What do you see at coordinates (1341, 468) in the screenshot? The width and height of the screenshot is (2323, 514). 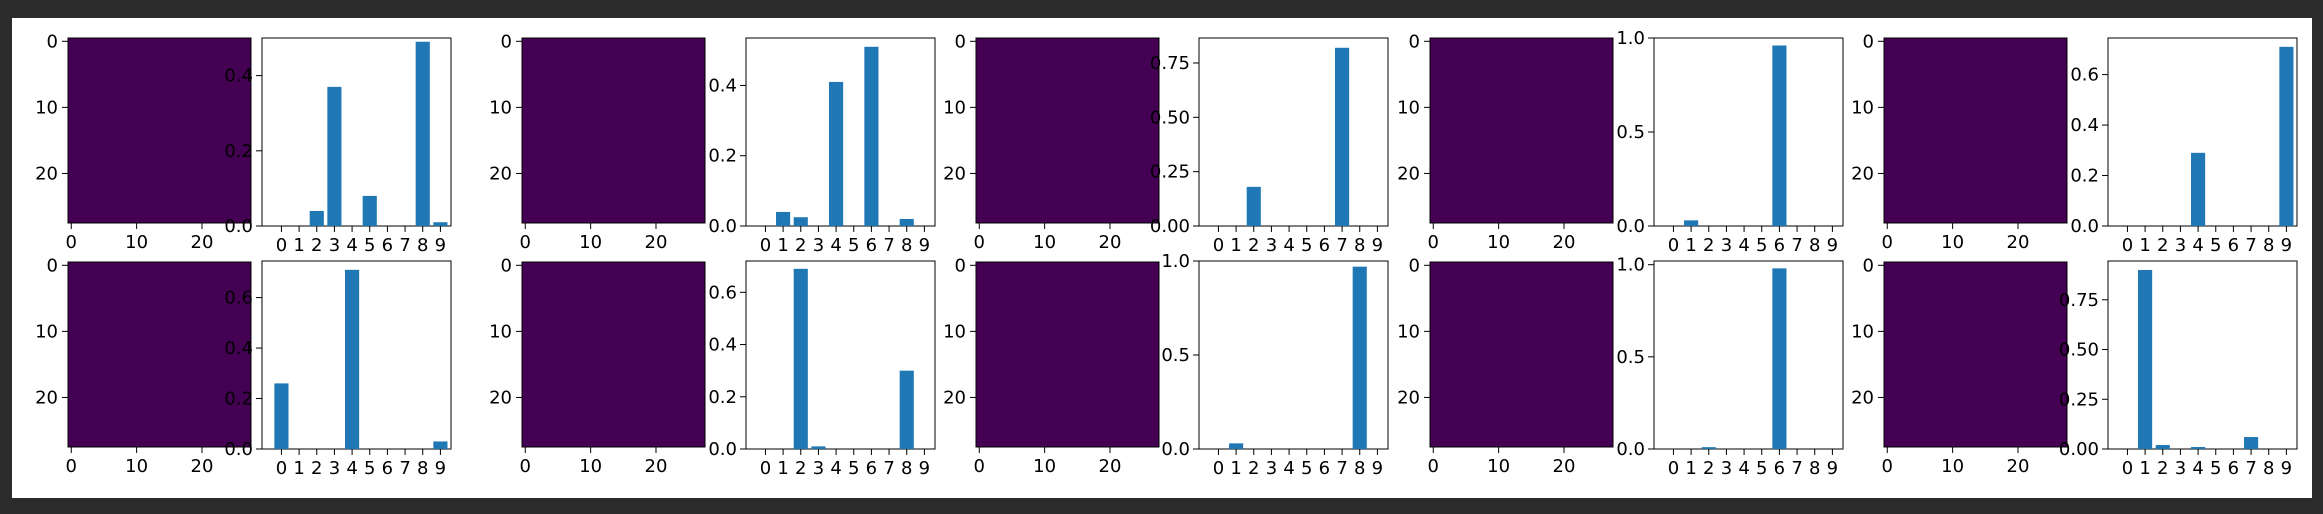 I see `x-tick-label: 7` at bounding box center [1341, 468].